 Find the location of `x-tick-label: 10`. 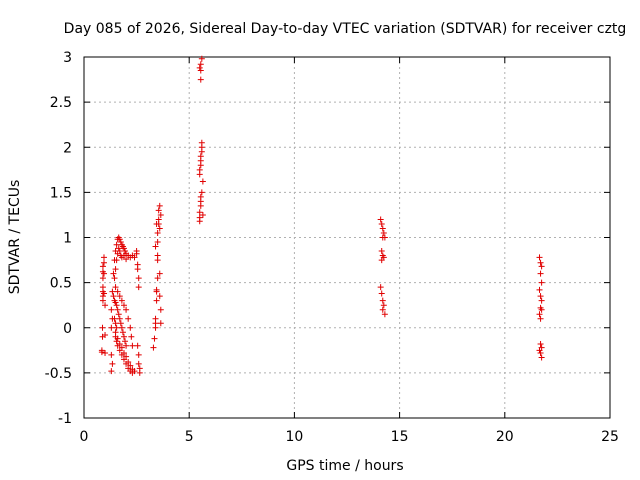

x-tick-label: 10 is located at coordinates (294, 437).